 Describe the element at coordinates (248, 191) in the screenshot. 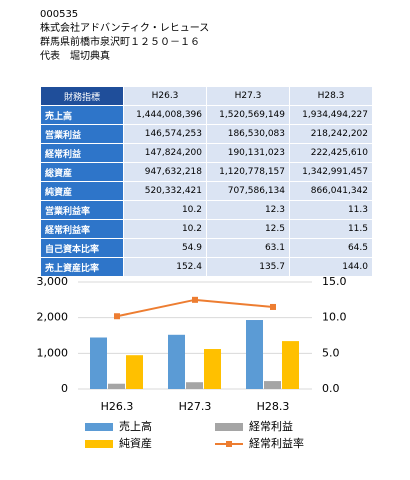

I see `cell: 707,586,134` at that location.